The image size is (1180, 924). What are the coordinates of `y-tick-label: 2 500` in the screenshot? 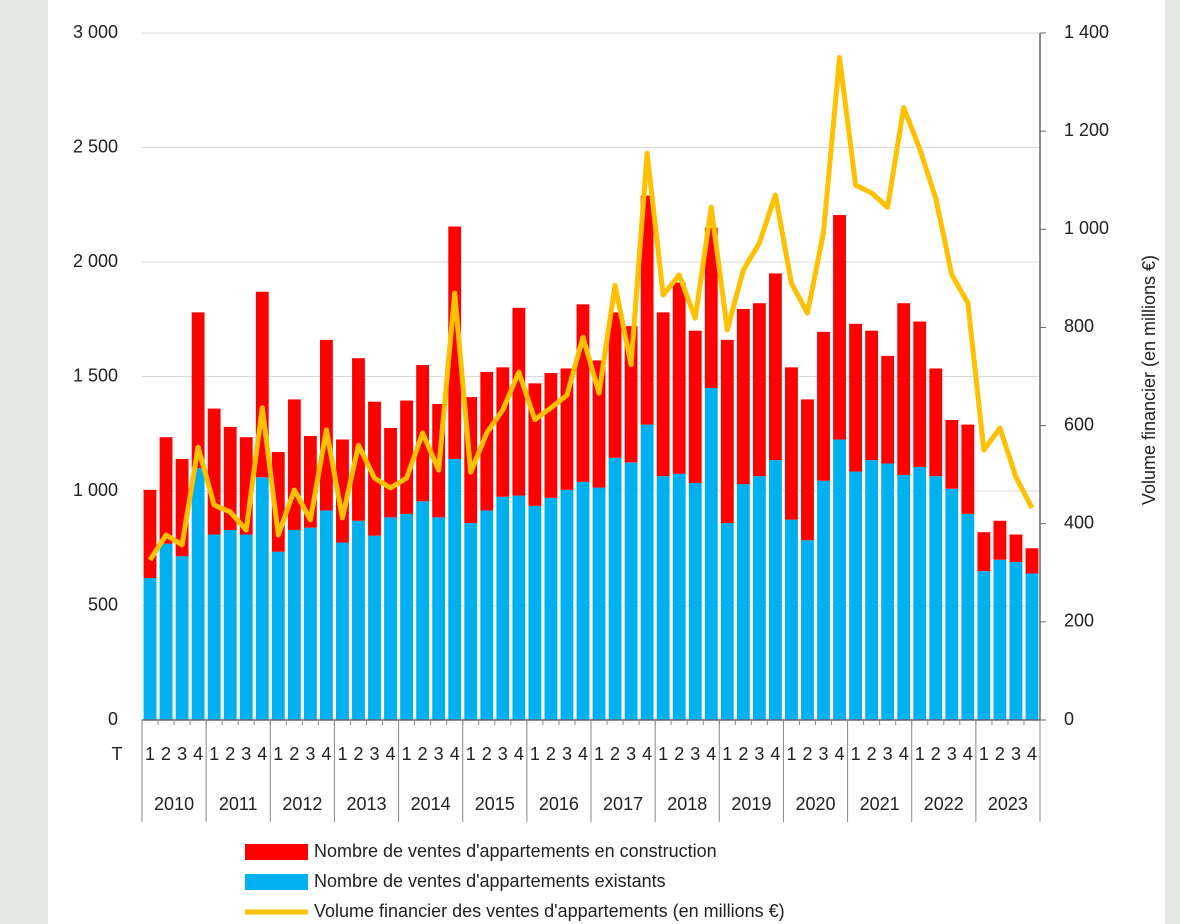 It's located at (95, 146).